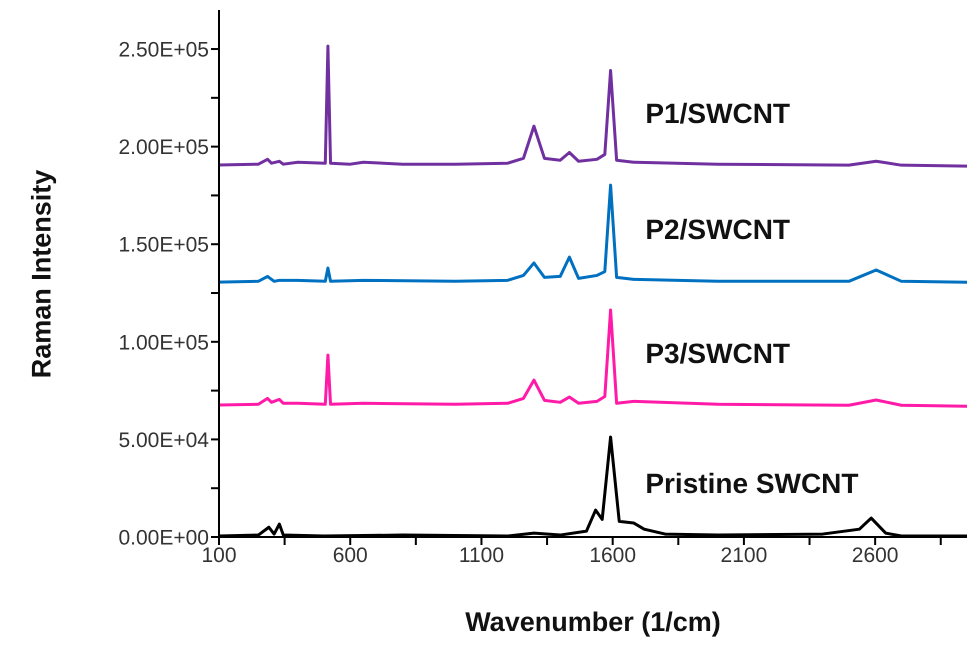  Describe the element at coordinates (744, 555) in the screenshot. I see `x-tick-label: 2100` at that location.